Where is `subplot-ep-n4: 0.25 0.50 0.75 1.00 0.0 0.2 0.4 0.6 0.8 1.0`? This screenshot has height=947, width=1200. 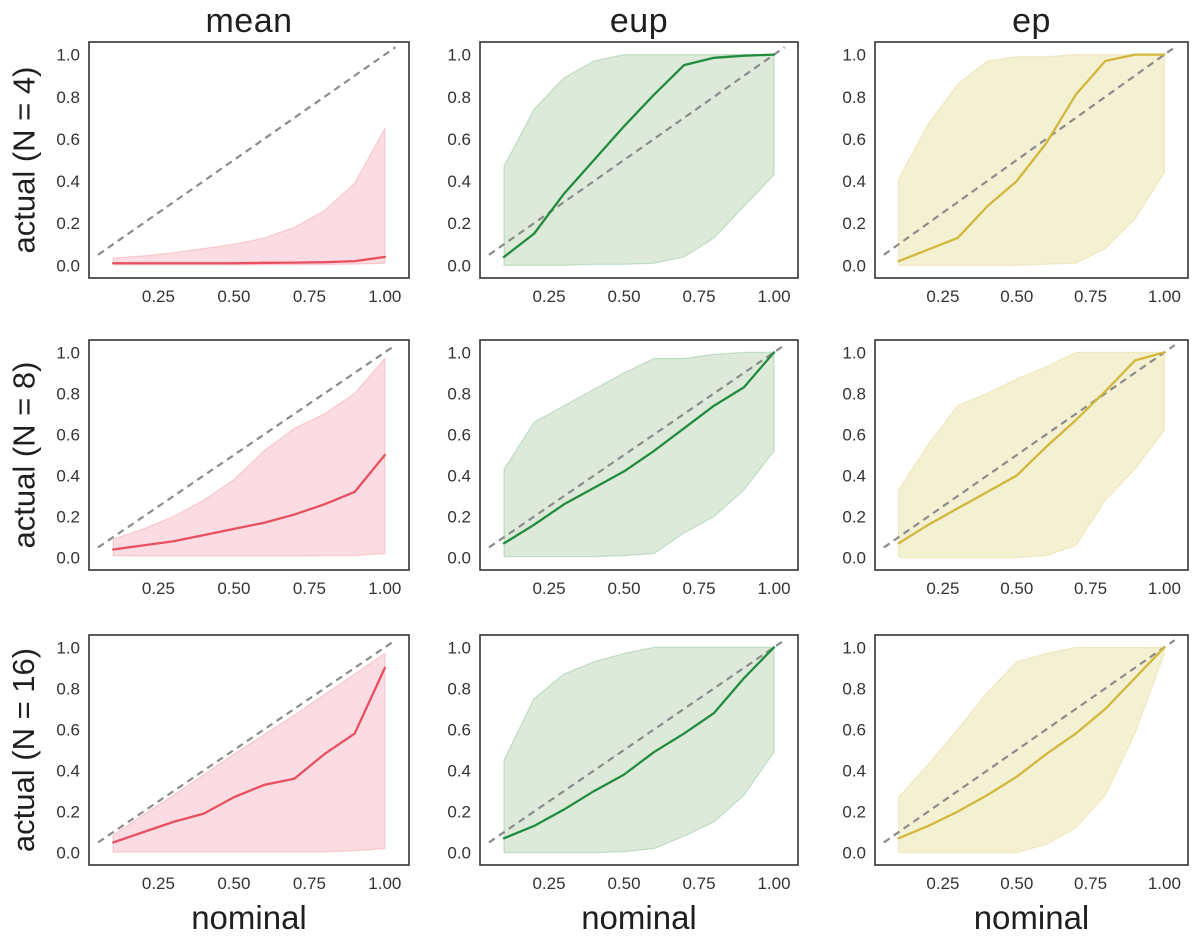
subplot-ep-n4: 0.25 0.50 0.75 1.00 0.0 0.2 0.4 0.6 0.8 1.0 is located at coordinates (1015, 173).